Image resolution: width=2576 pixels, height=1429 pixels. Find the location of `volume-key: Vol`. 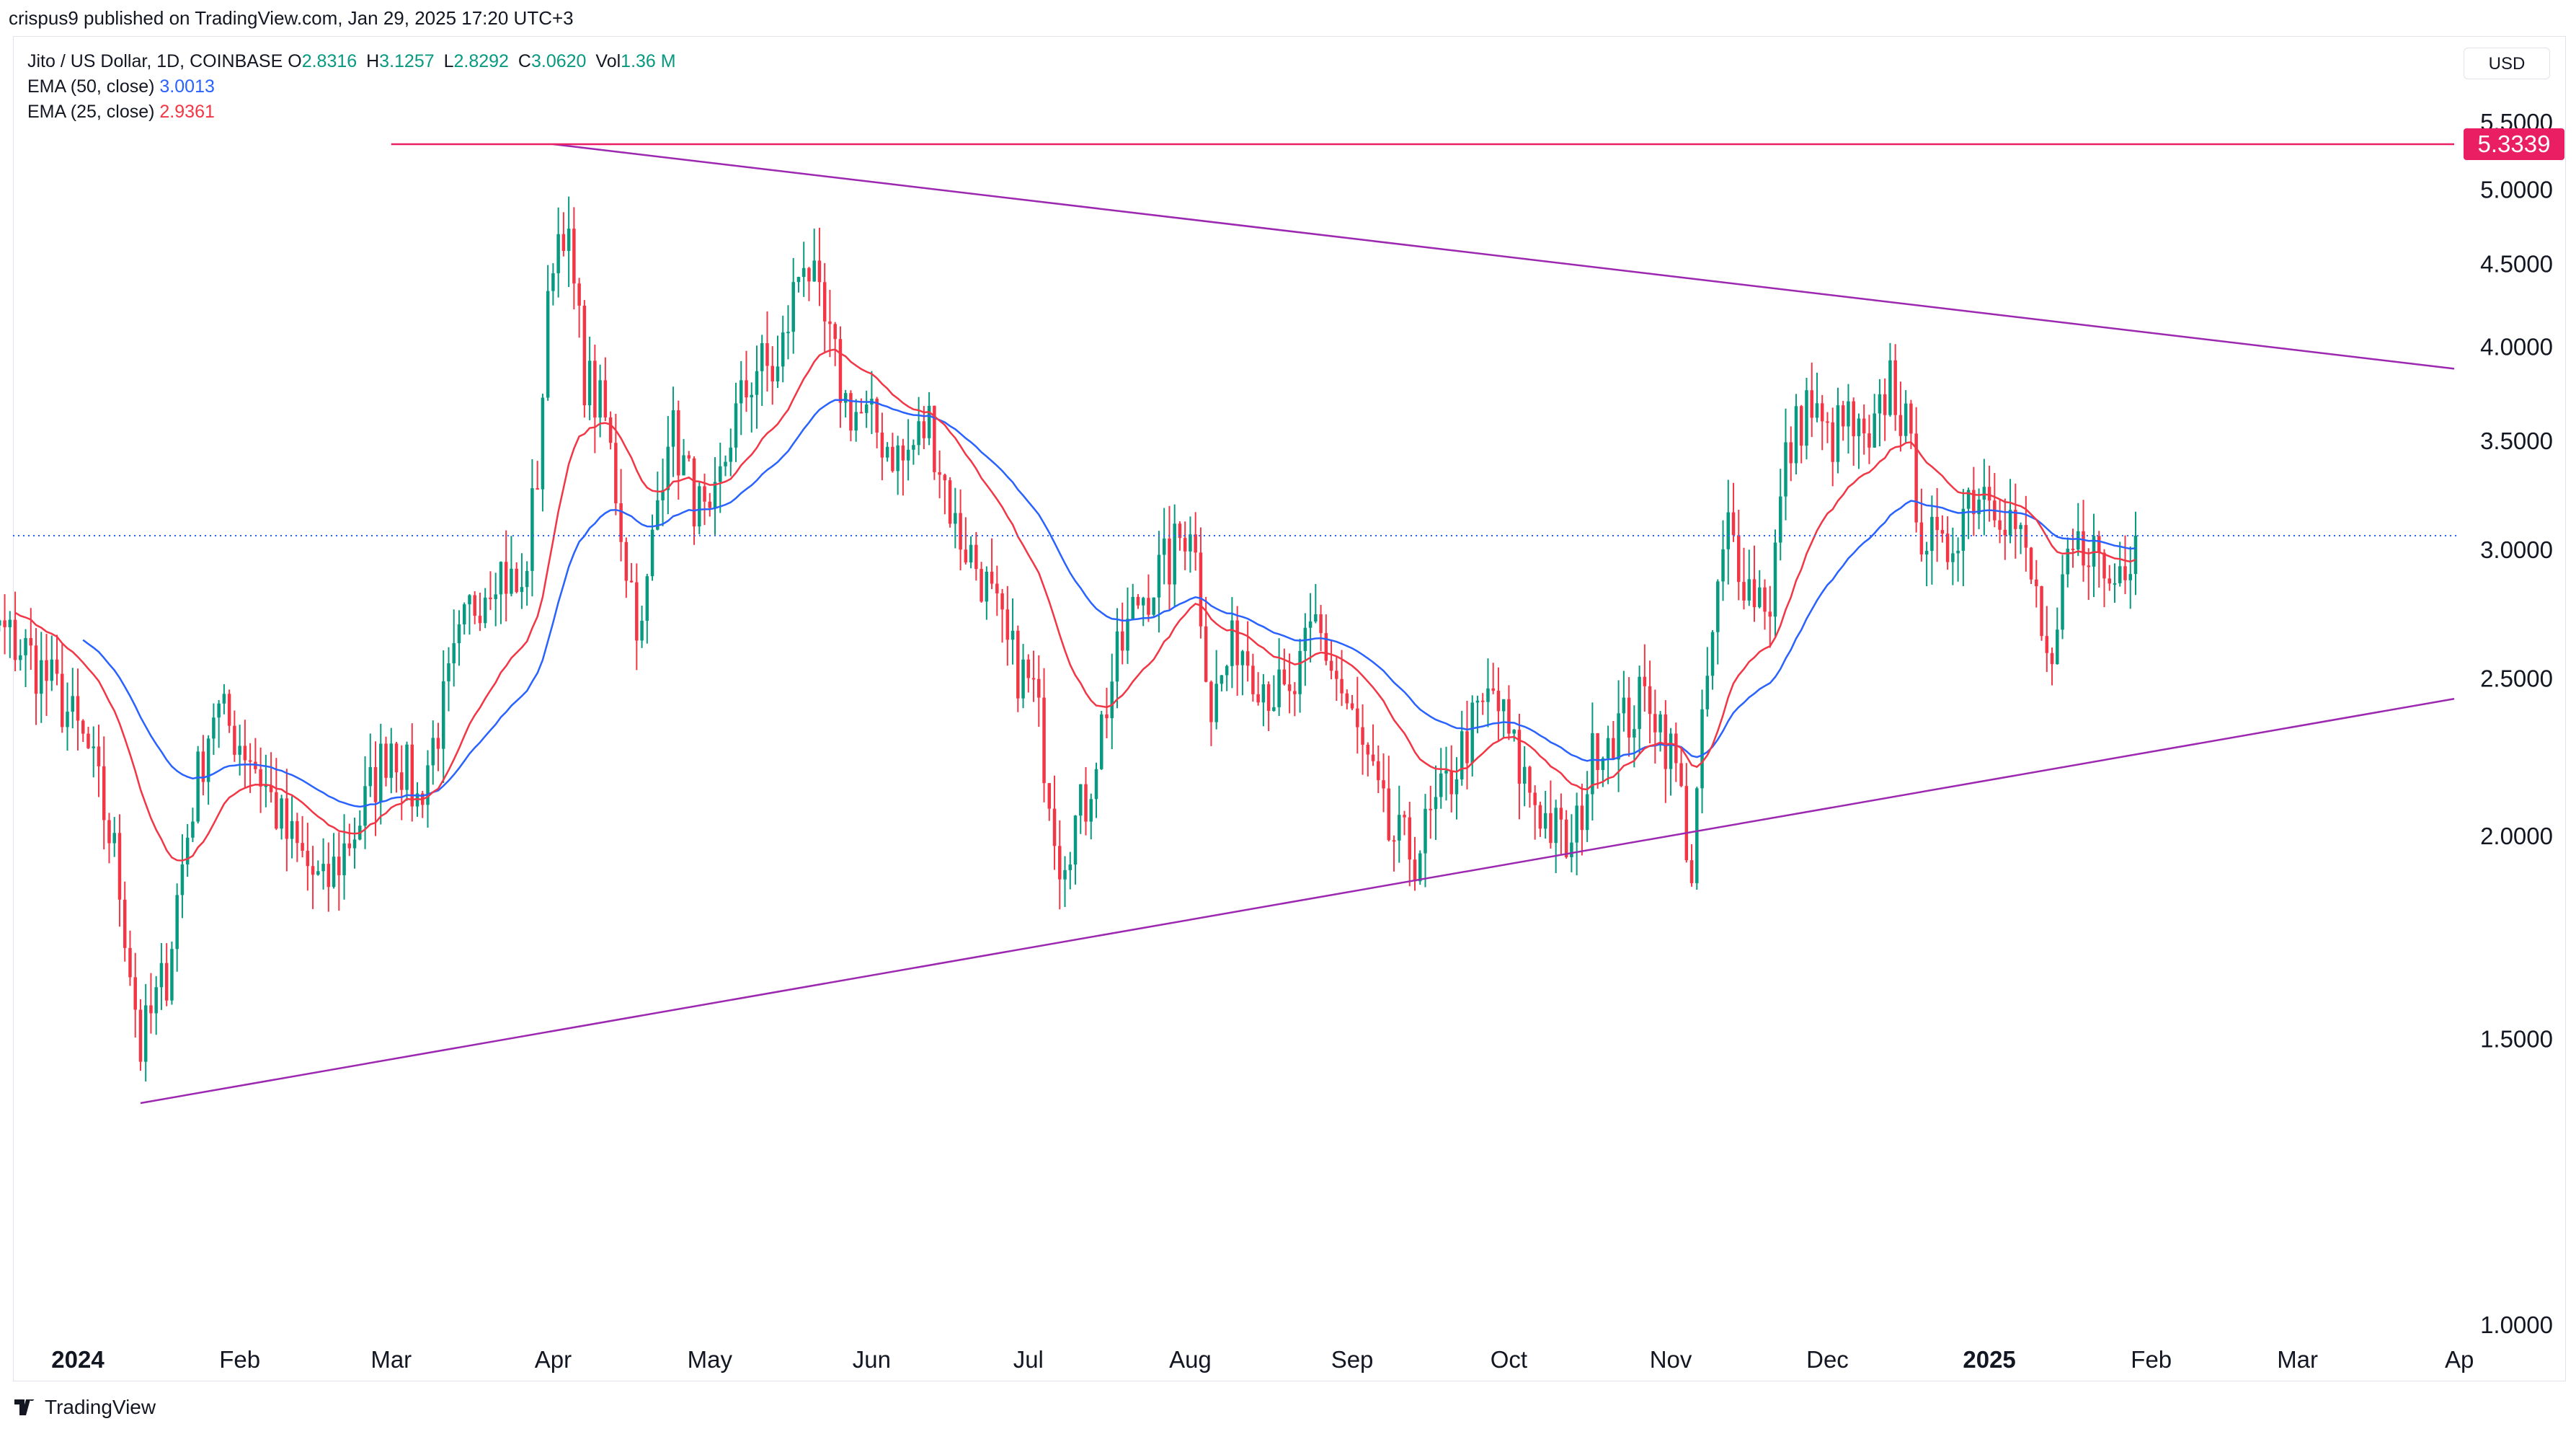

volume-key: Vol is located at coordinates (608, 61).